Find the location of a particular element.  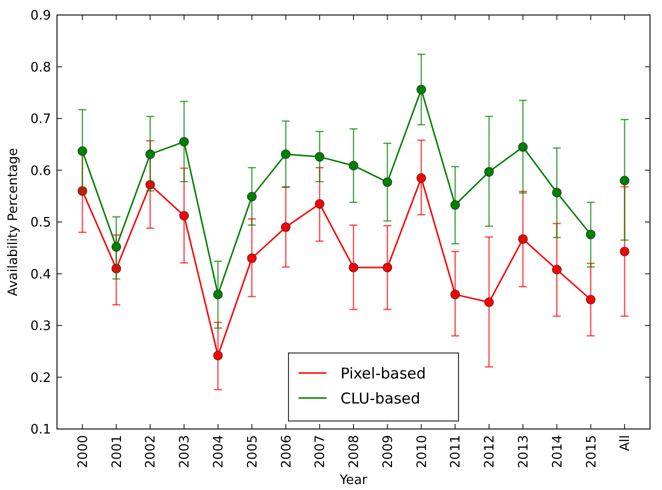

y-tick-label: 0.7 is located at coordinates (40, 120).